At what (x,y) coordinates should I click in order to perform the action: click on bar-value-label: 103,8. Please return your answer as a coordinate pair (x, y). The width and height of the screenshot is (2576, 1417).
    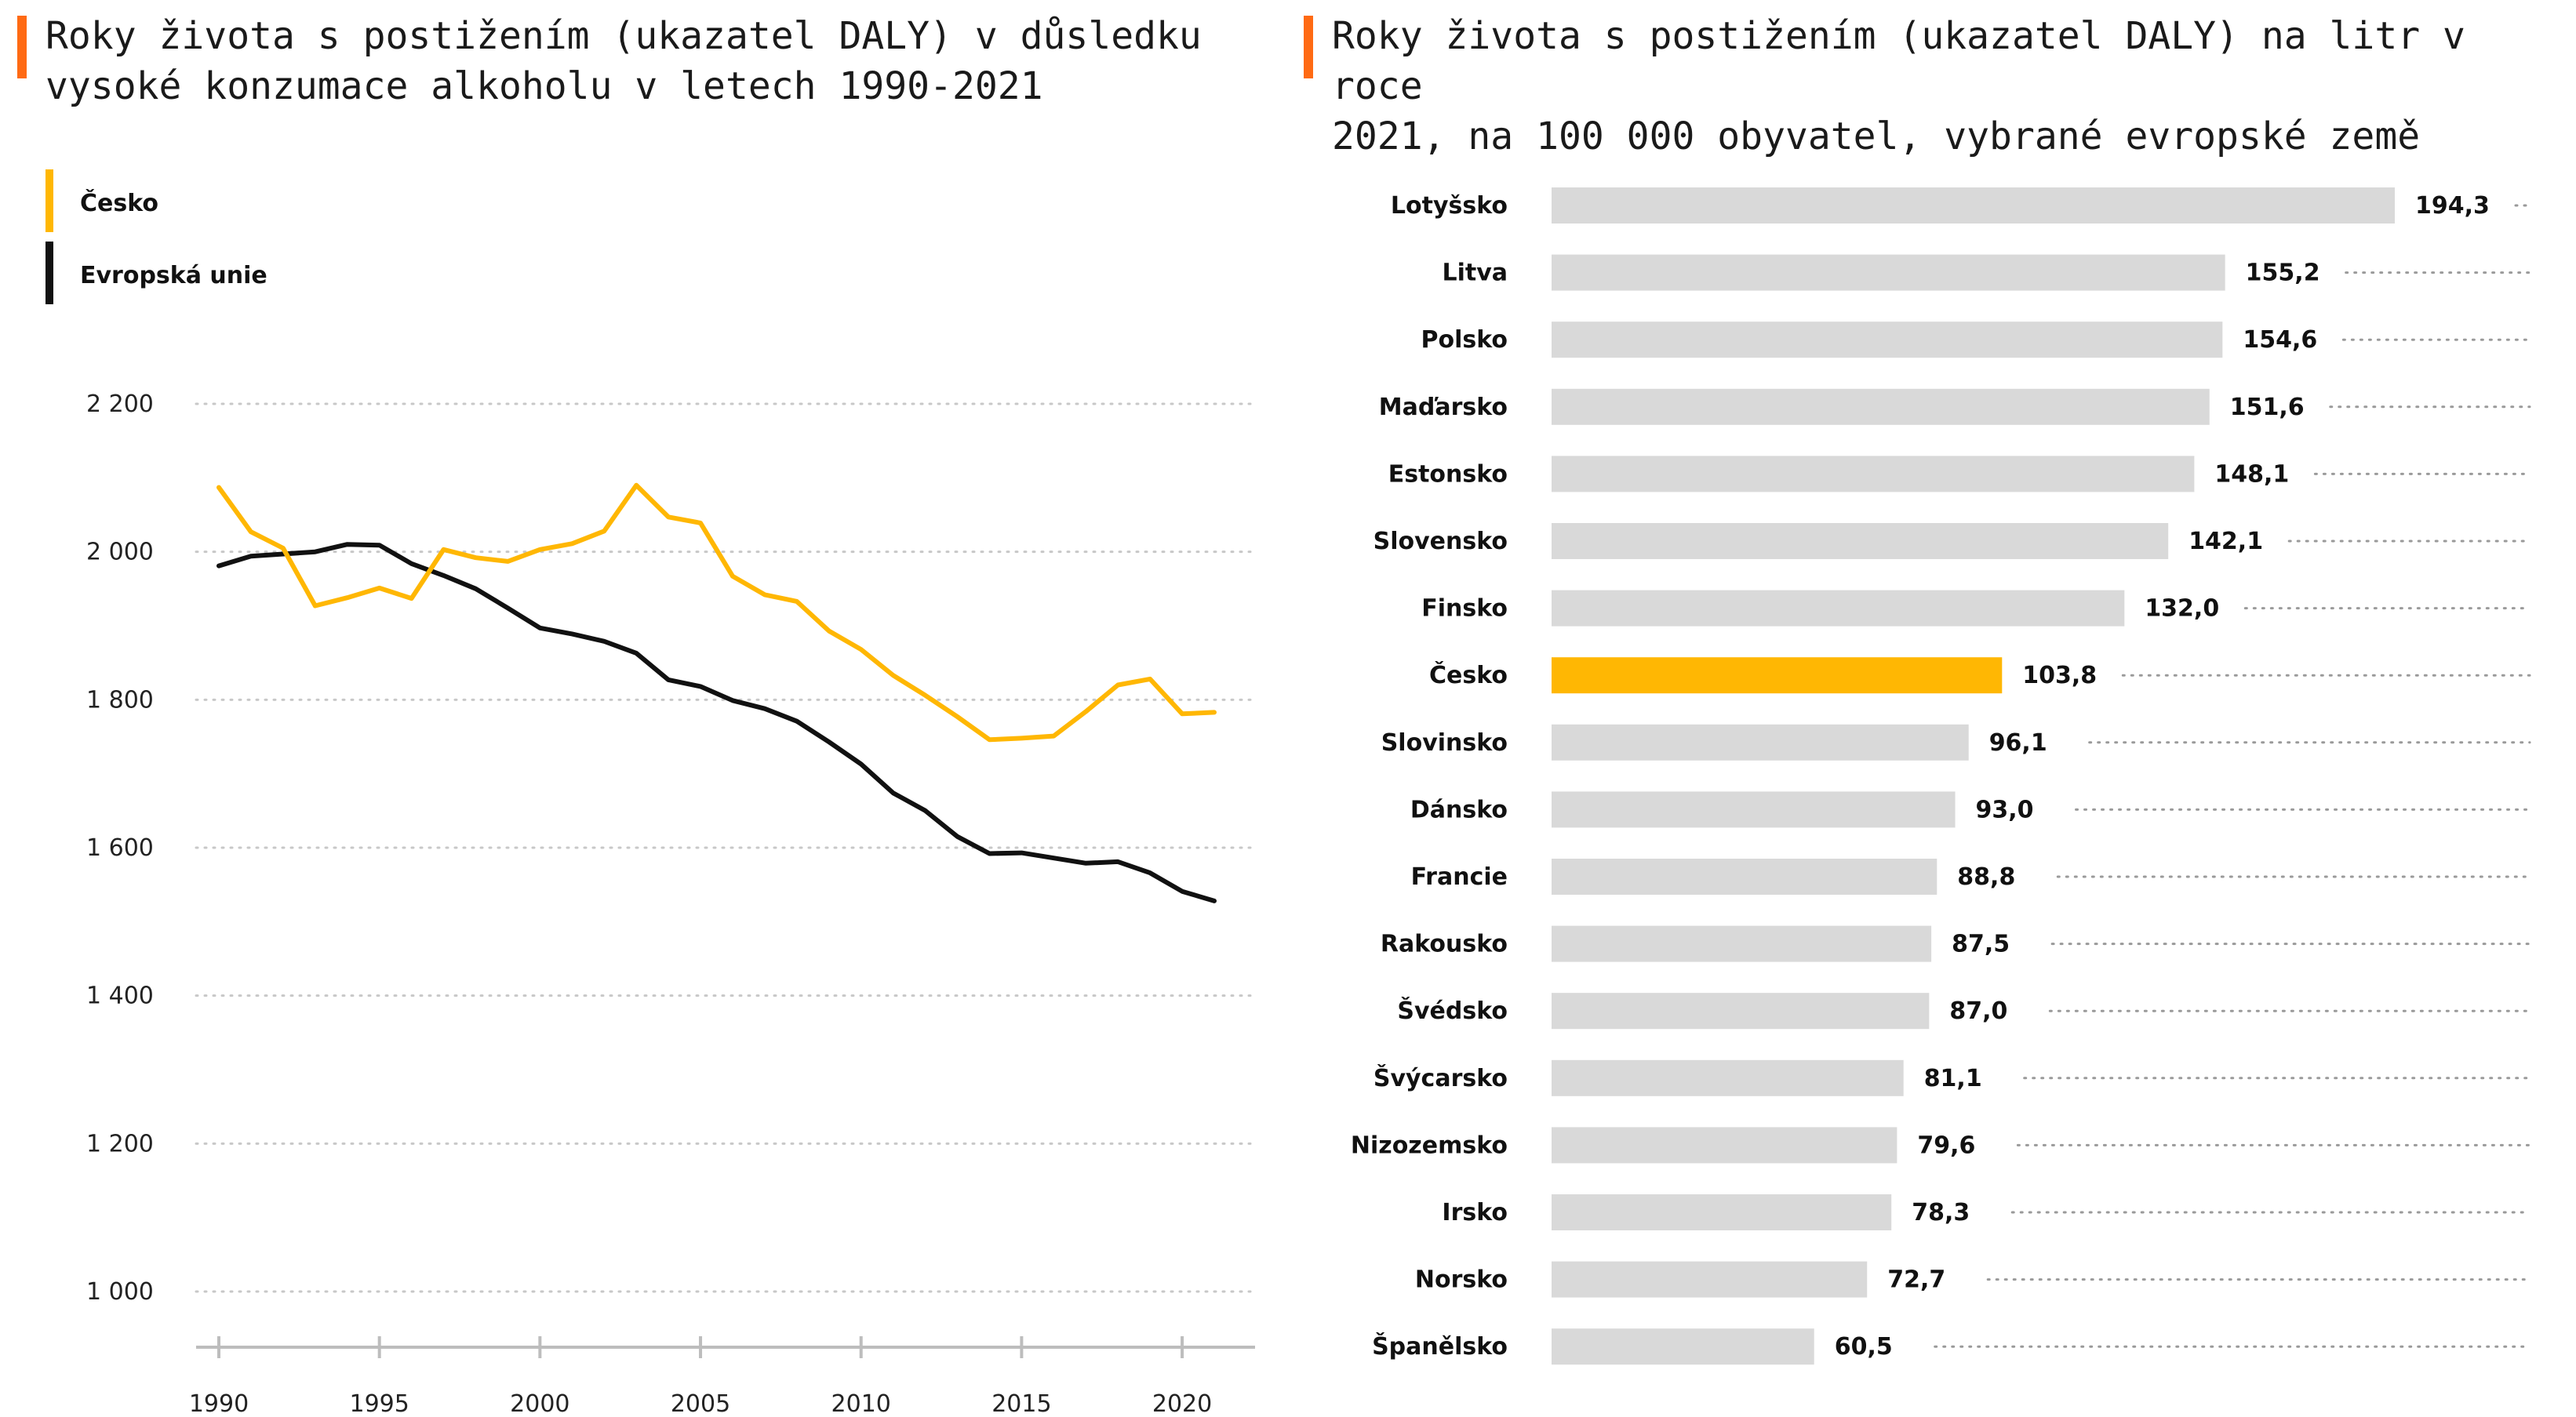
    Looking at the image, I should click on (2059, 675).